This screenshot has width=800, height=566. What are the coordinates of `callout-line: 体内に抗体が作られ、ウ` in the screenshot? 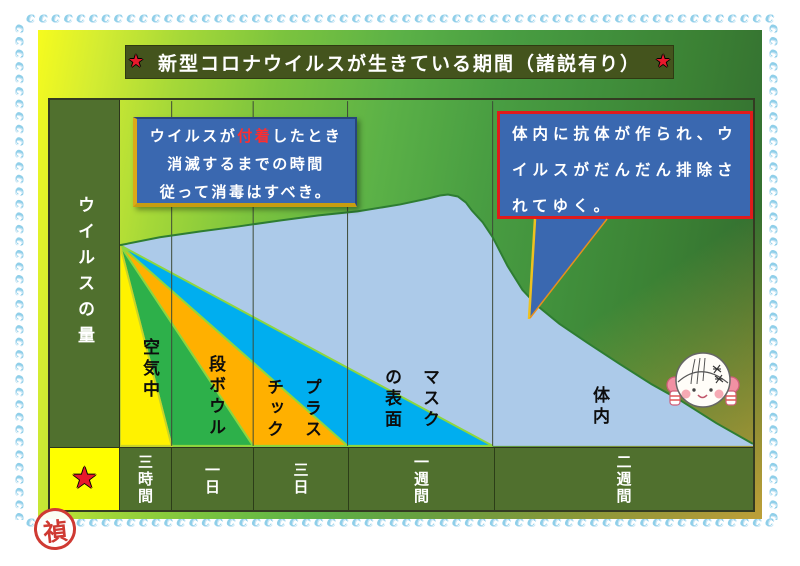 It's located at (625, 134).